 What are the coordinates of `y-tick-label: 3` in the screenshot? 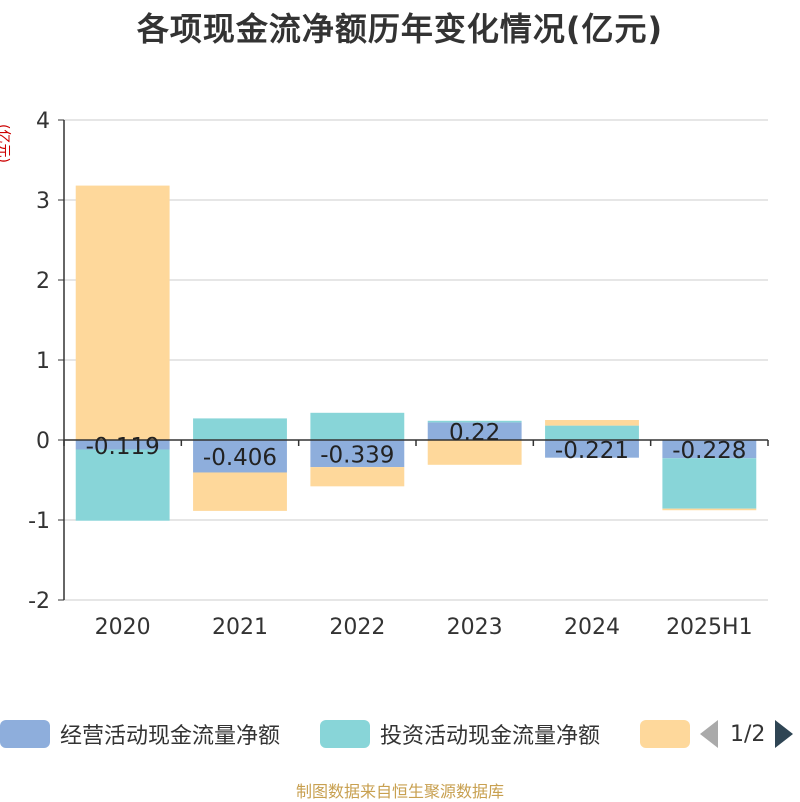 It's located at (43, 201).